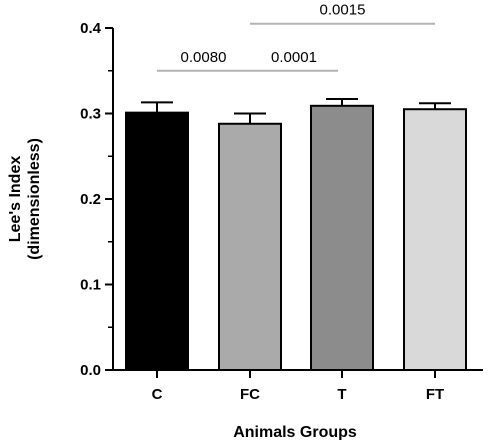  Describe the element at coordinates (343, 10) in the screenshot. I see `p-value-label: 0.0015` at that location.